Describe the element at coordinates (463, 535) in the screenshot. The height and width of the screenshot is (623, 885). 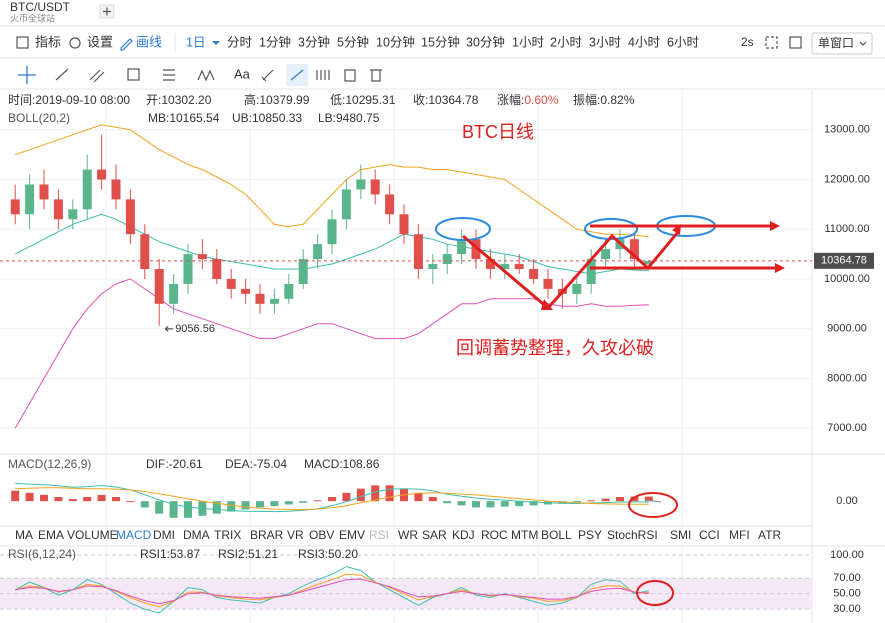
I see `indicator-tab: KDJ` at that location.